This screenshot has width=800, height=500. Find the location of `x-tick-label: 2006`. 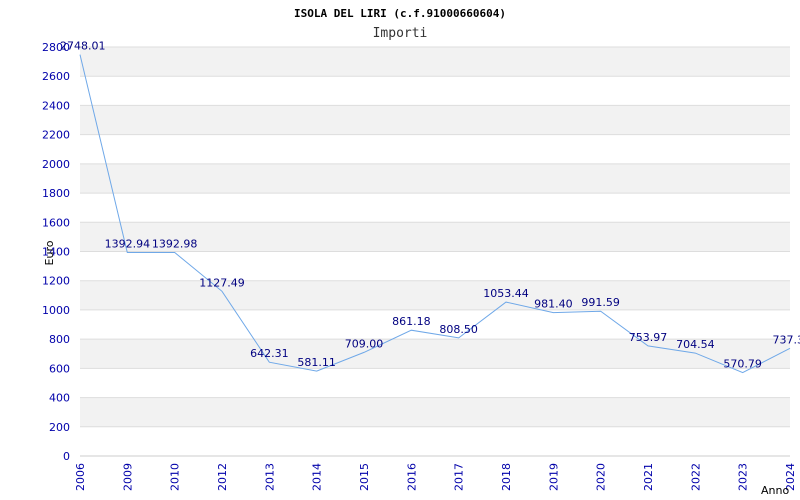

x-tick-label: 2006 is located at coordinates (80, 477).